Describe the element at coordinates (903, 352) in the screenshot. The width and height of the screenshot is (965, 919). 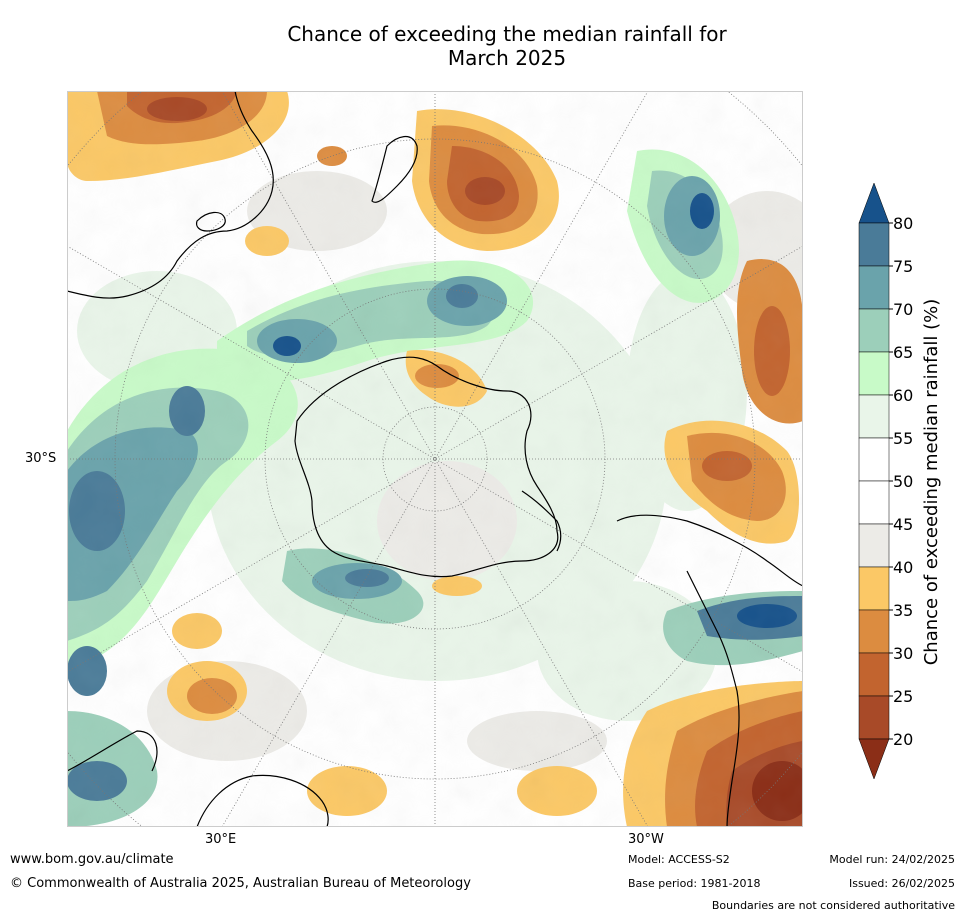
I see `colorbar-tick-label: 65` at that location.